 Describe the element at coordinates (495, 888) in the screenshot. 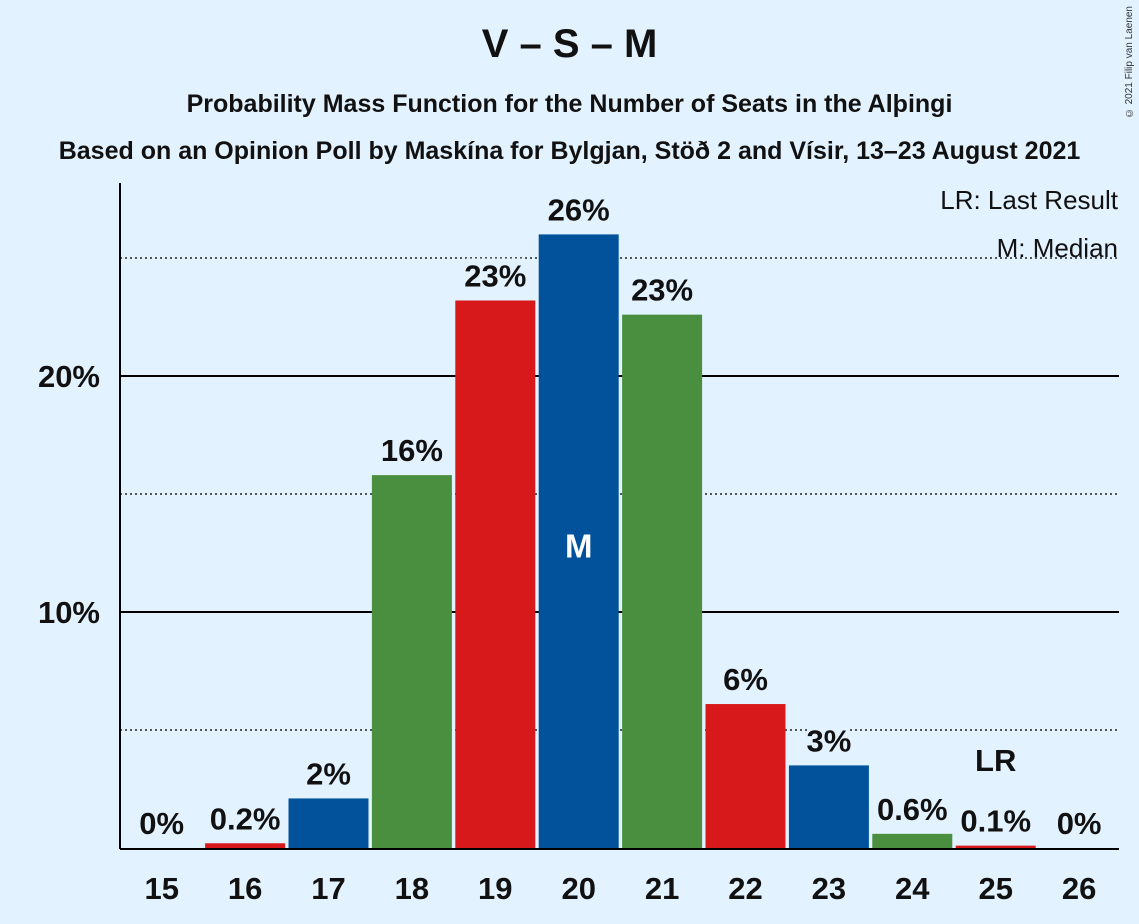

I see `x-tick-label-19: 19` at that location.